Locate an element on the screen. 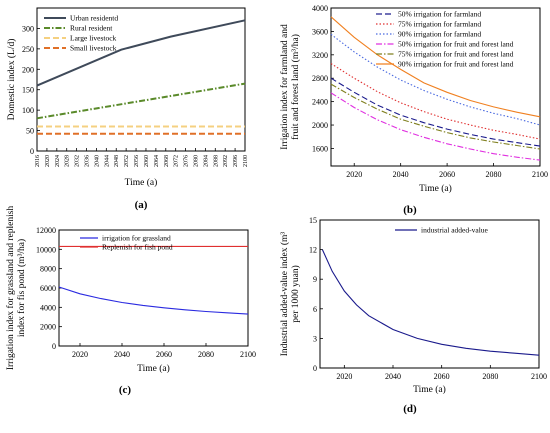  x-tick-label: 2096 is located at coordinates (236, 161).